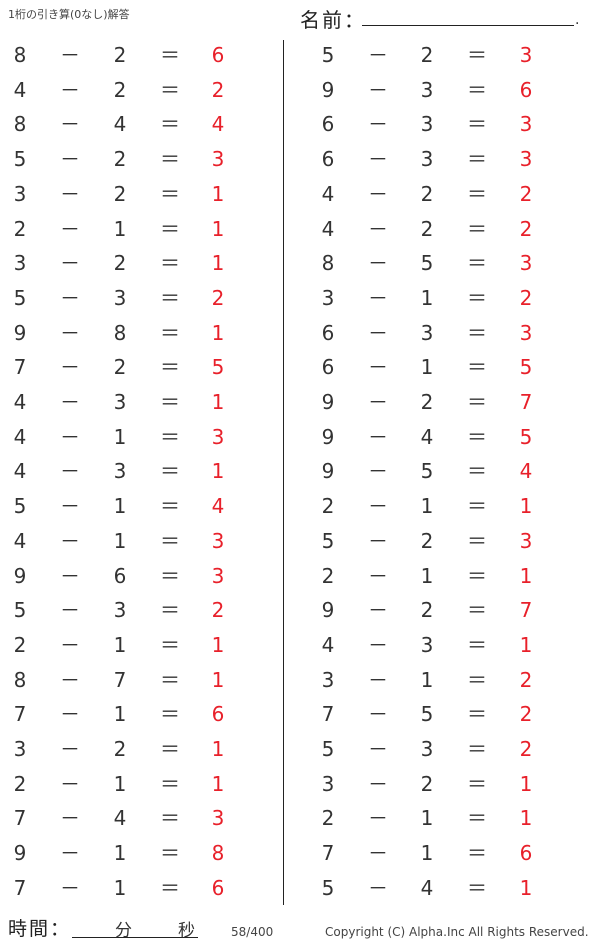  What do you see at coordinates (333, 20) in the screenshot?
I see `name-label: 名前：` at bounding box center [333, 20].